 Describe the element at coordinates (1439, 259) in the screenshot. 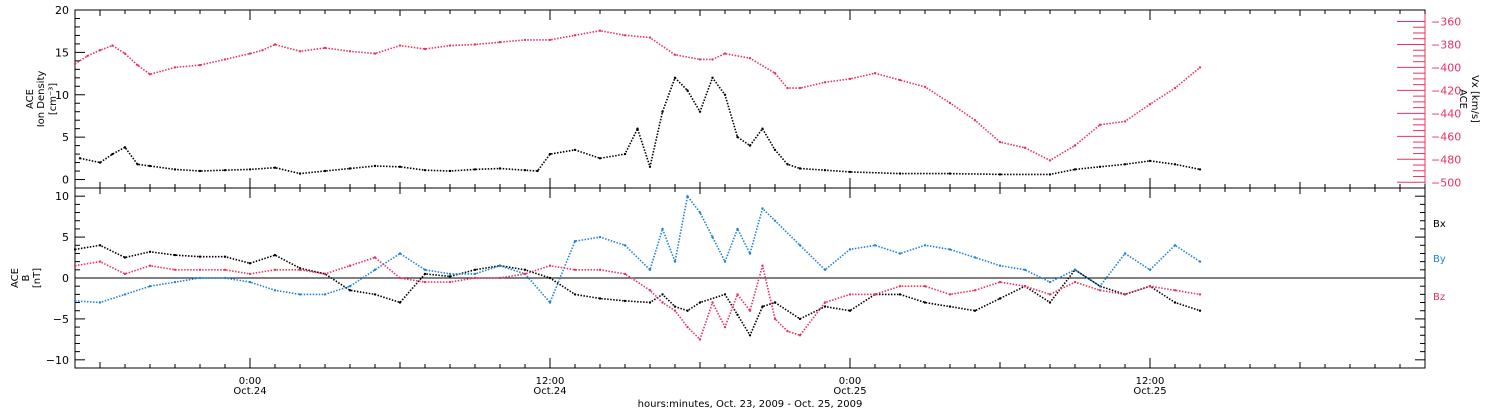

I see `legend-by: By` at that location.